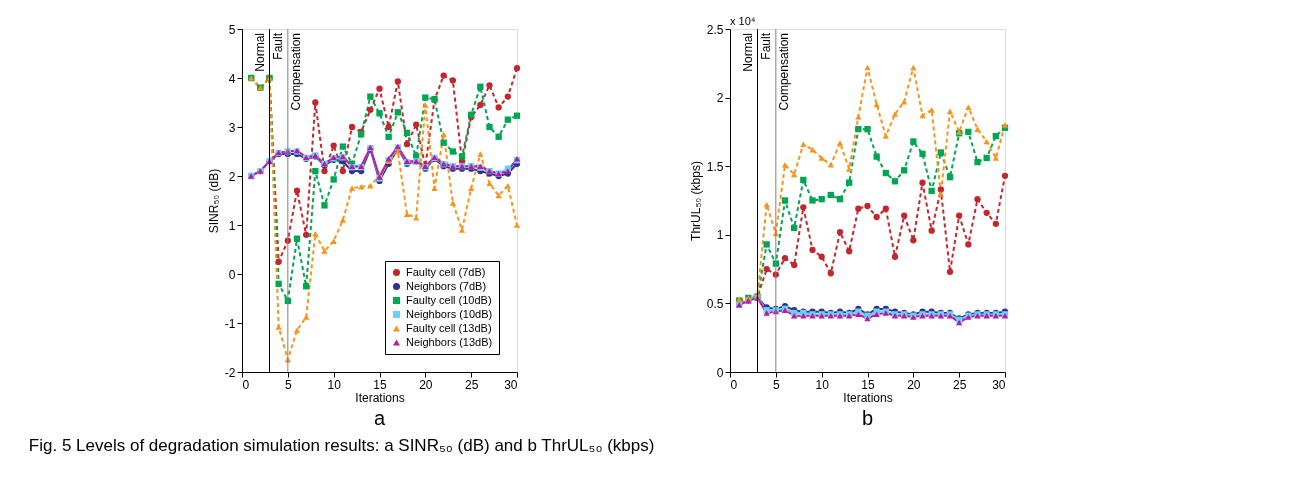 The width and height of the screenshot is (1290, 484). I want to click on y-tick-label: -2, so click(230, 372).